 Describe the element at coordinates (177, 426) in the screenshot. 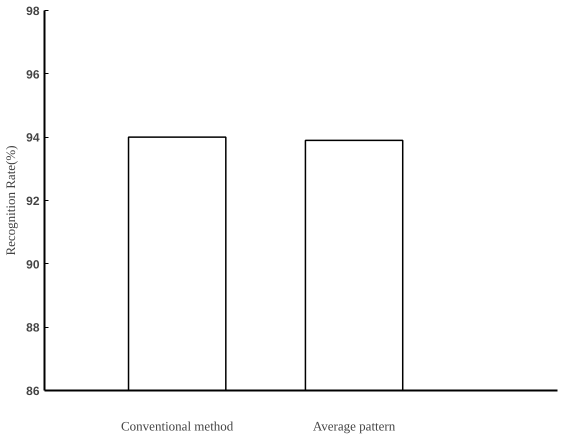

I see `x-tick-label: Conventional method` at that location.